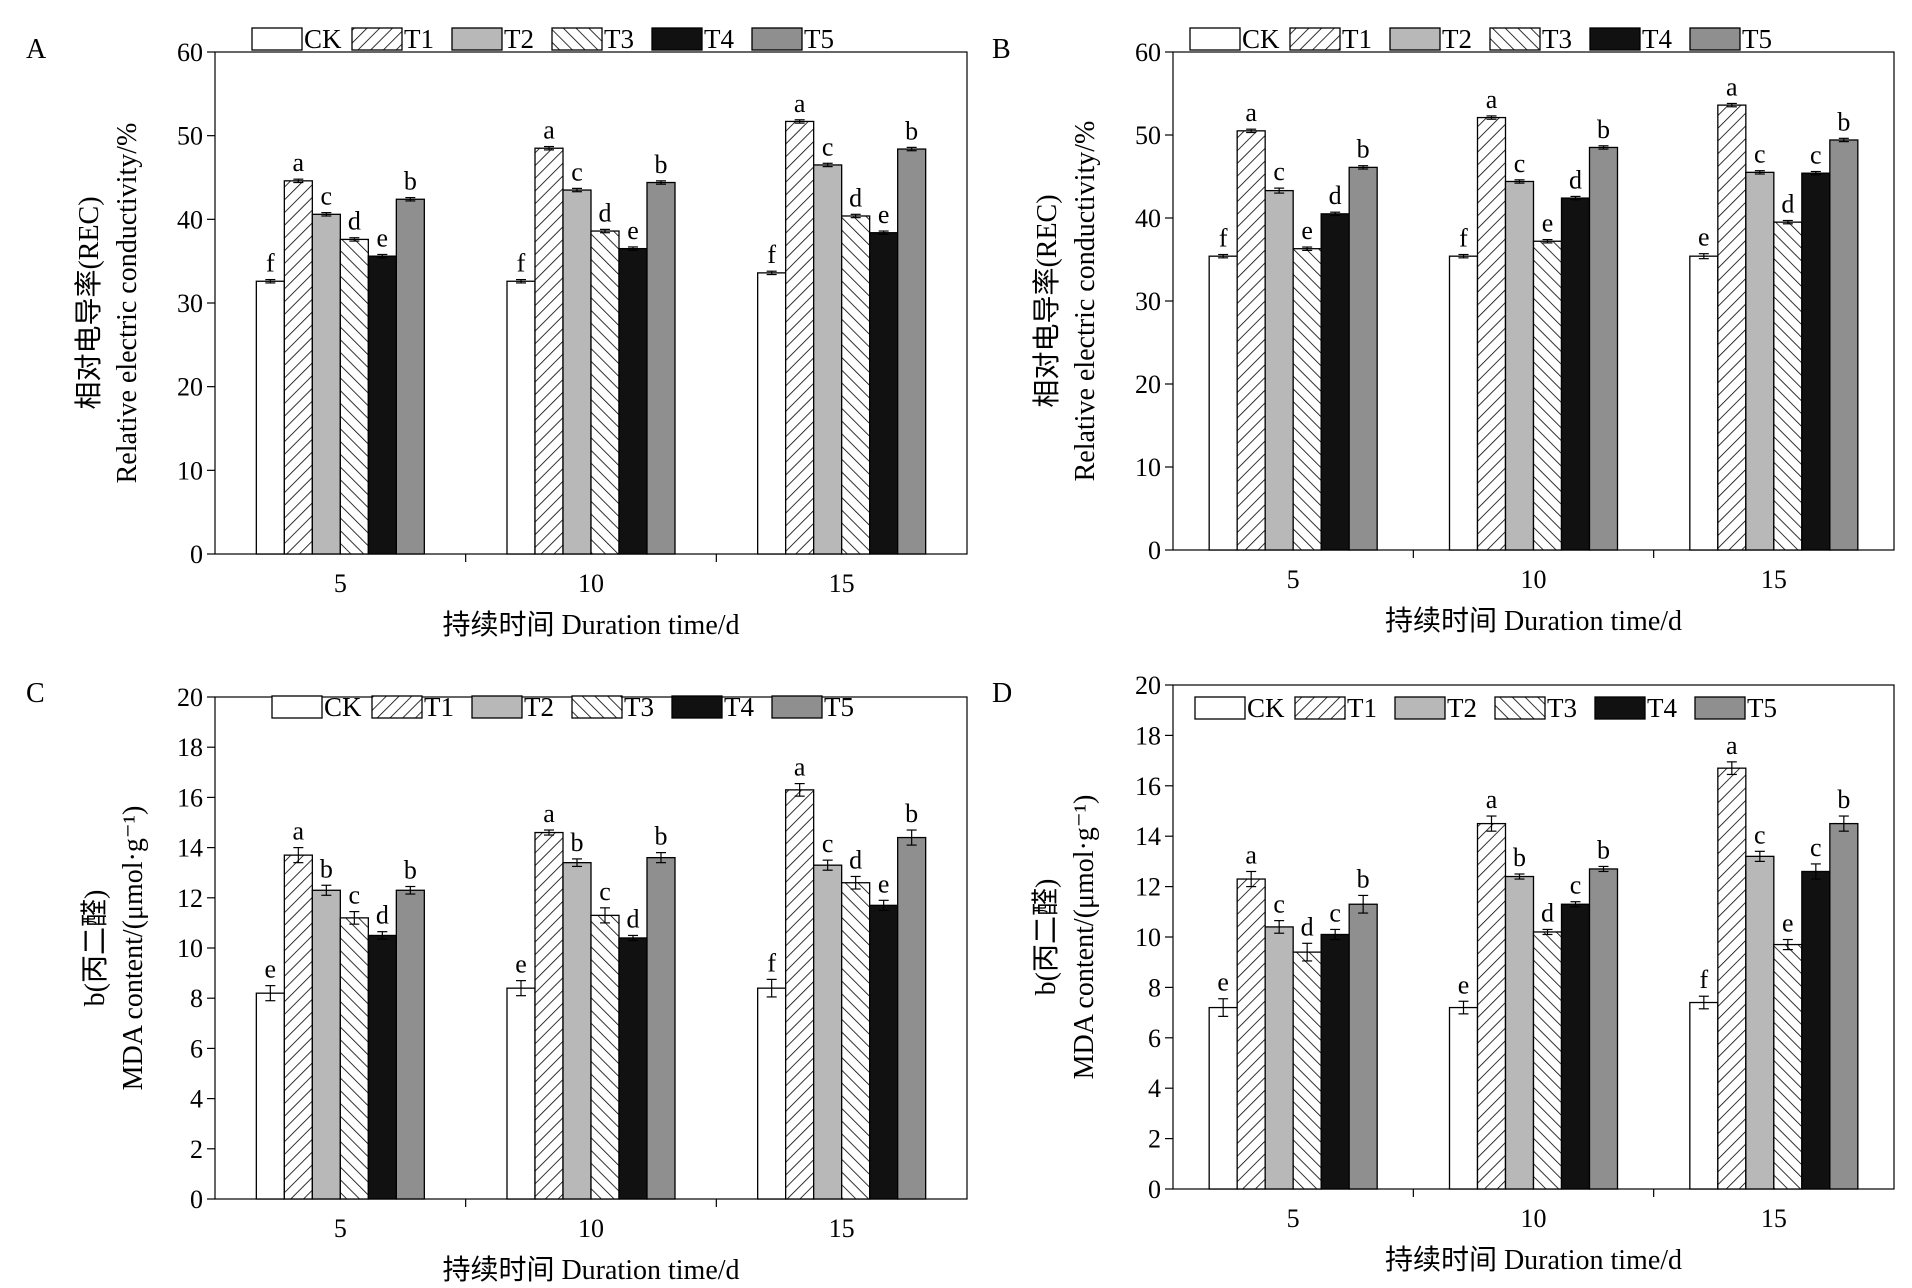 Image resolution: width=1912 pixels, height=1288 pixels. Describe the element at coordinates (190, 219) in the screenshot. I see `y-tick-label: 40` at that location.